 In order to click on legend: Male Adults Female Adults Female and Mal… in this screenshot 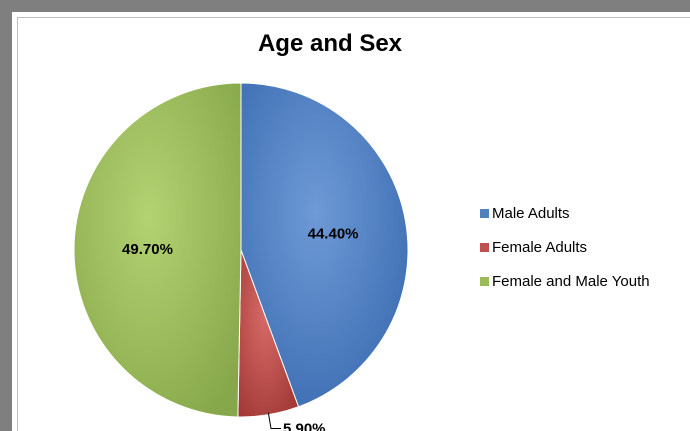, I will do `click(565, 255)`.